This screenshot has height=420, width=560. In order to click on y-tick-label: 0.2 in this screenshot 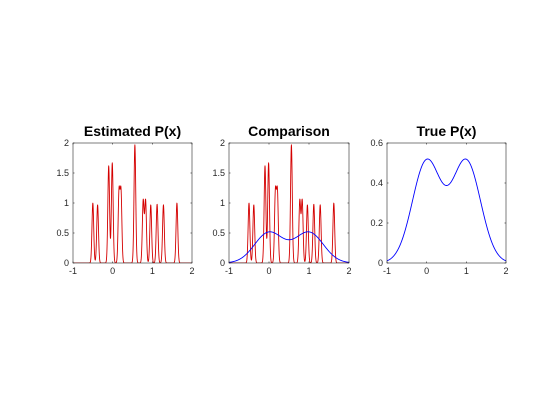, I will do `click(376, 223)`.